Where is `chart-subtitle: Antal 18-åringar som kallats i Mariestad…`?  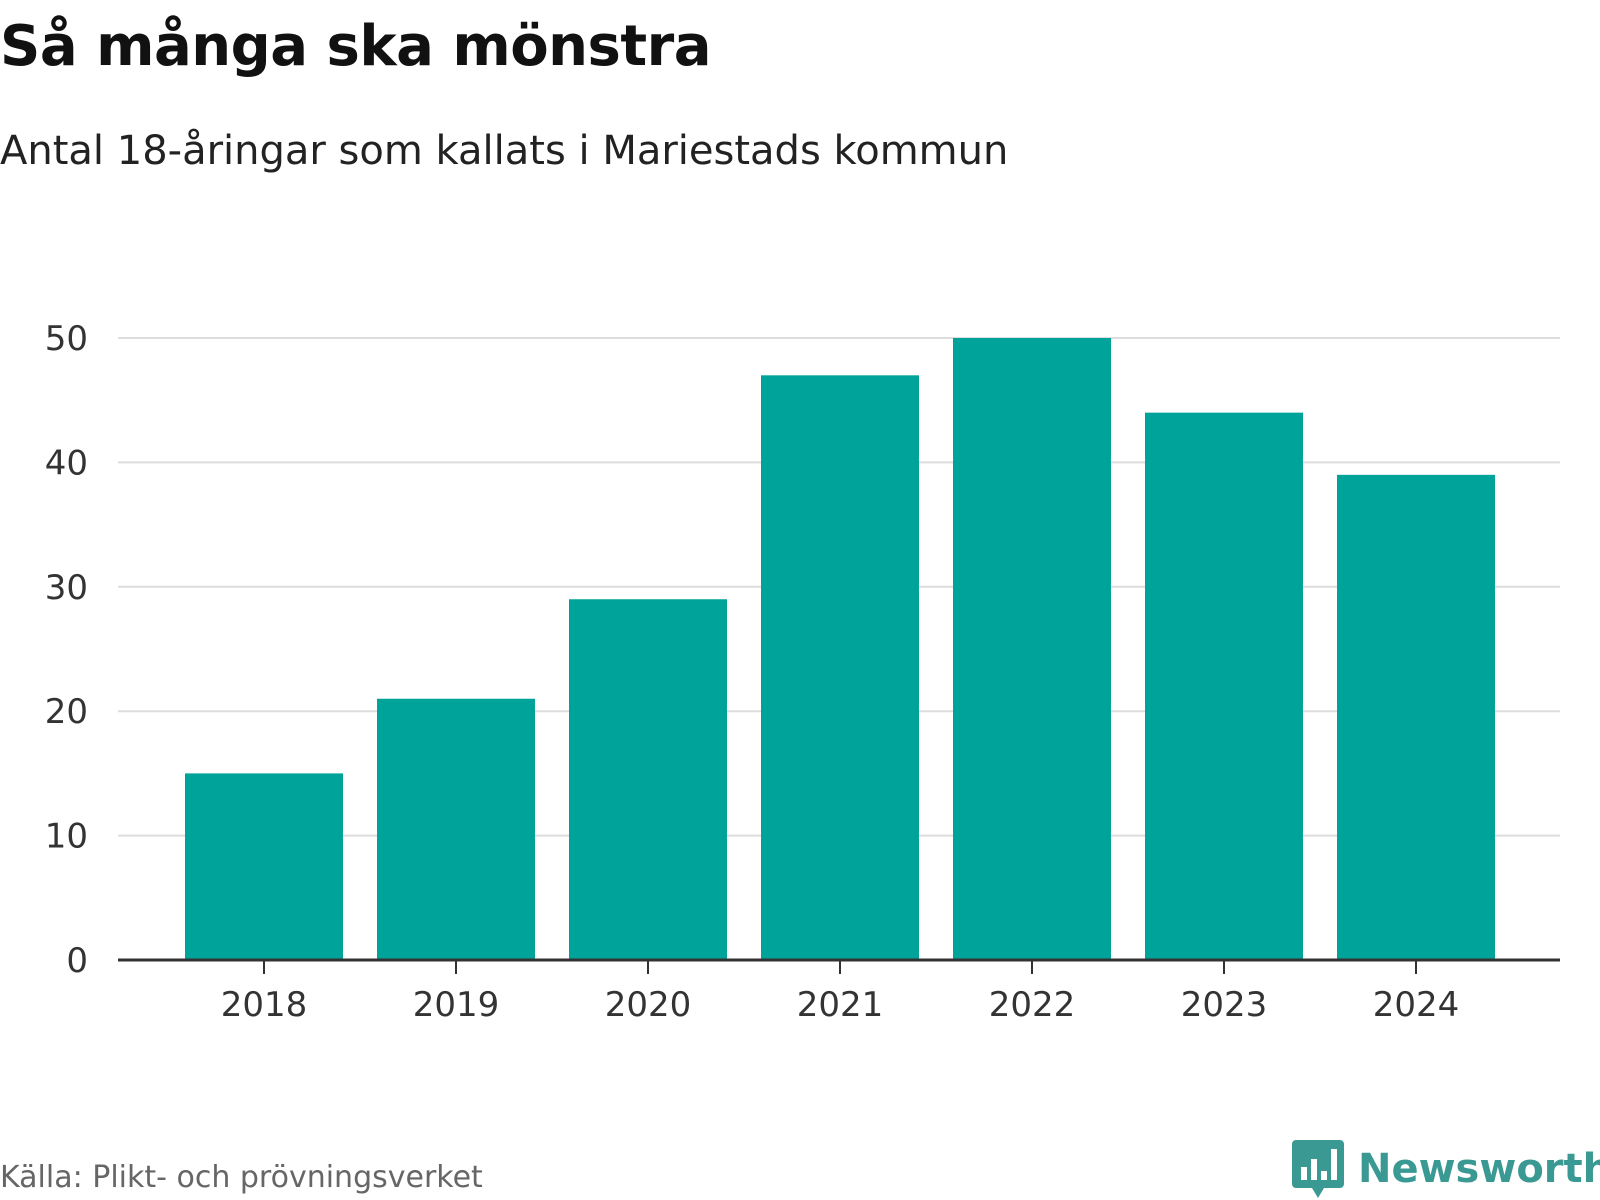
chart-subtitle: Antal 18-åringar som kallats i Mariestad… is located at coordinates (504, 151).